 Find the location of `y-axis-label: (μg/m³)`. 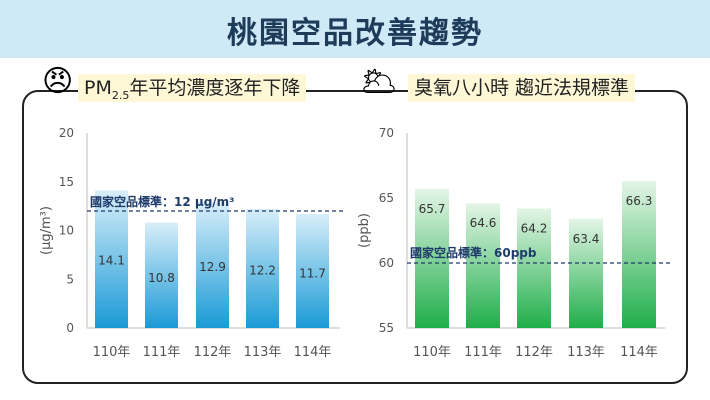

y-axis-label: (μg/m³) is located at coordinates (46, 230).